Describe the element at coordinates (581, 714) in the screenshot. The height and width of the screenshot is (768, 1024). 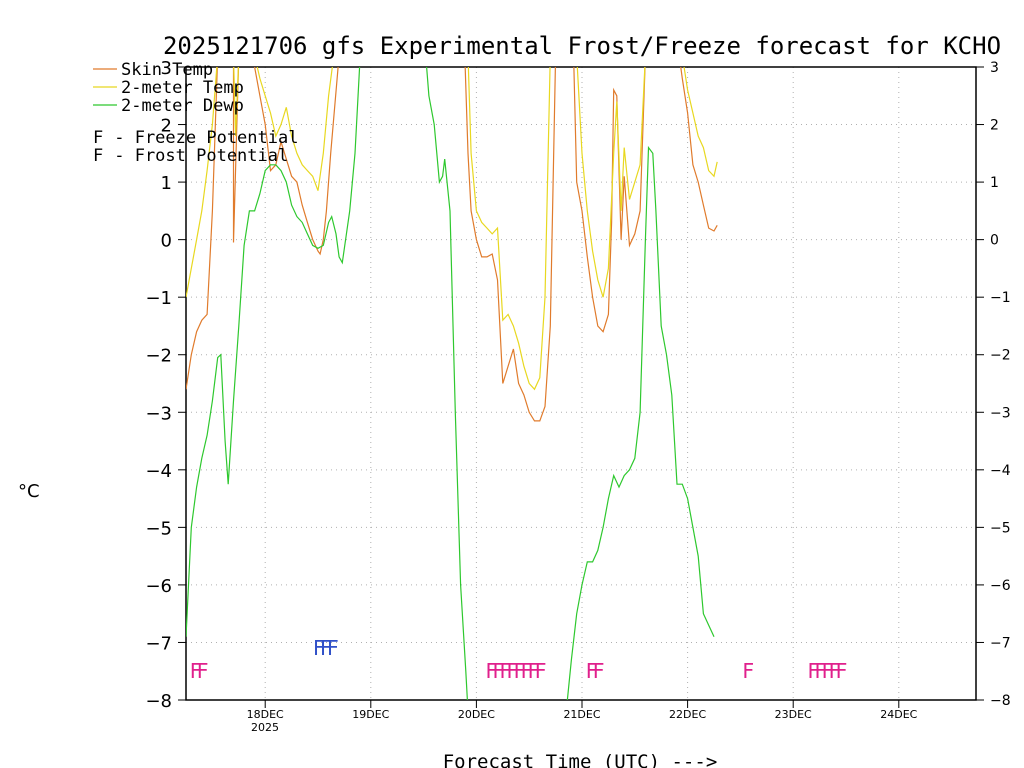
I see `x-tick-label: 21DEC` at that location.